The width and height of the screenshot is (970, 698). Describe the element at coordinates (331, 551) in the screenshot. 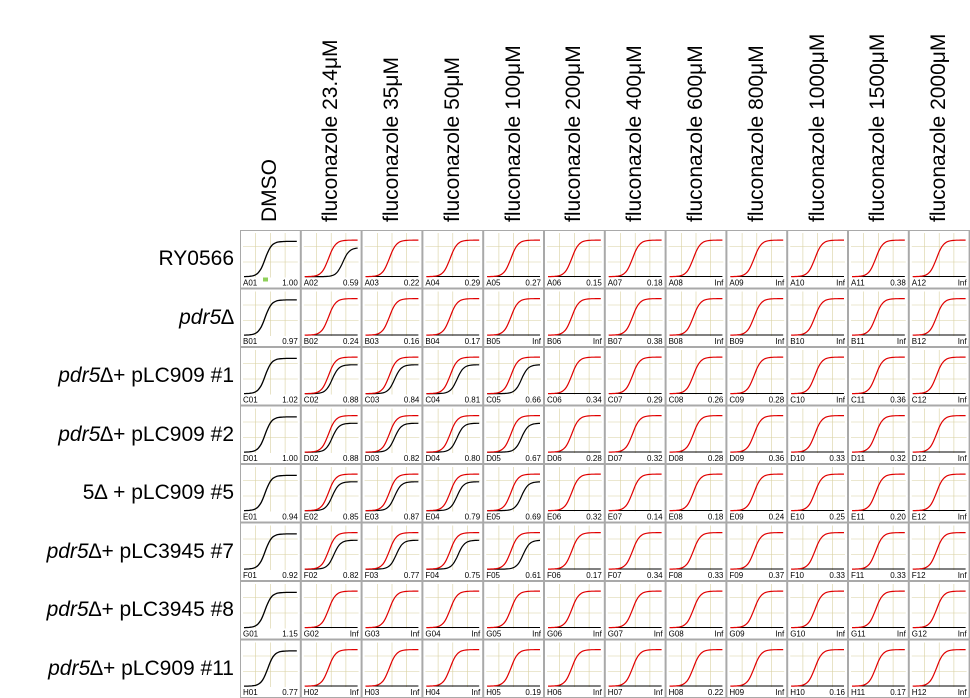

I see `well-F02: F02 0.82` at that location.